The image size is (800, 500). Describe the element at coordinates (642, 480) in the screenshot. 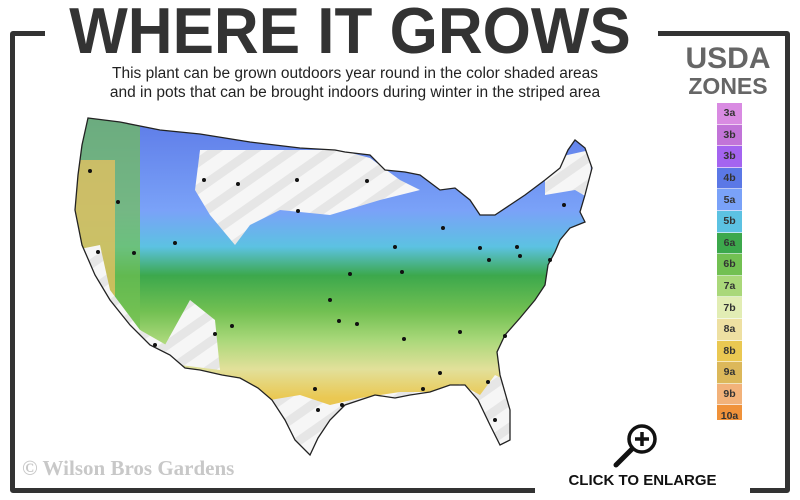

I see `click-to-enlarge-label: CLICK TO ENLARGE` at that location.